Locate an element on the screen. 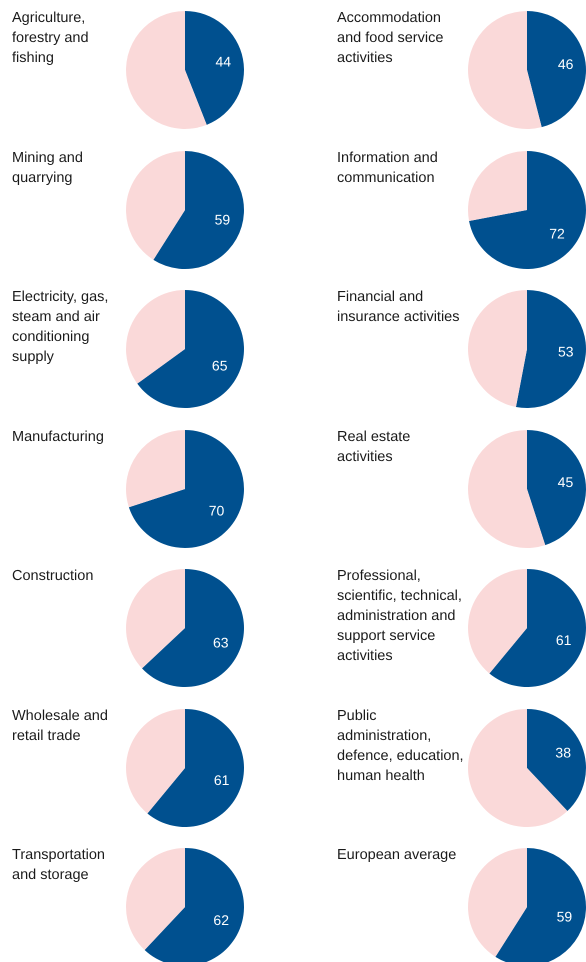 The width and height of the screenshot is (586, 962). data-label: 63 is located at coordinates (220, 642).